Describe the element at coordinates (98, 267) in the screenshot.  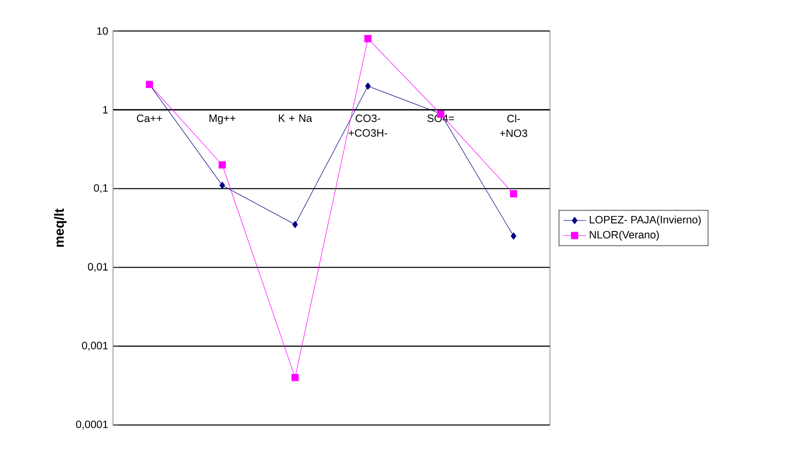
I see `y-tick-label: 0,01` at that location.